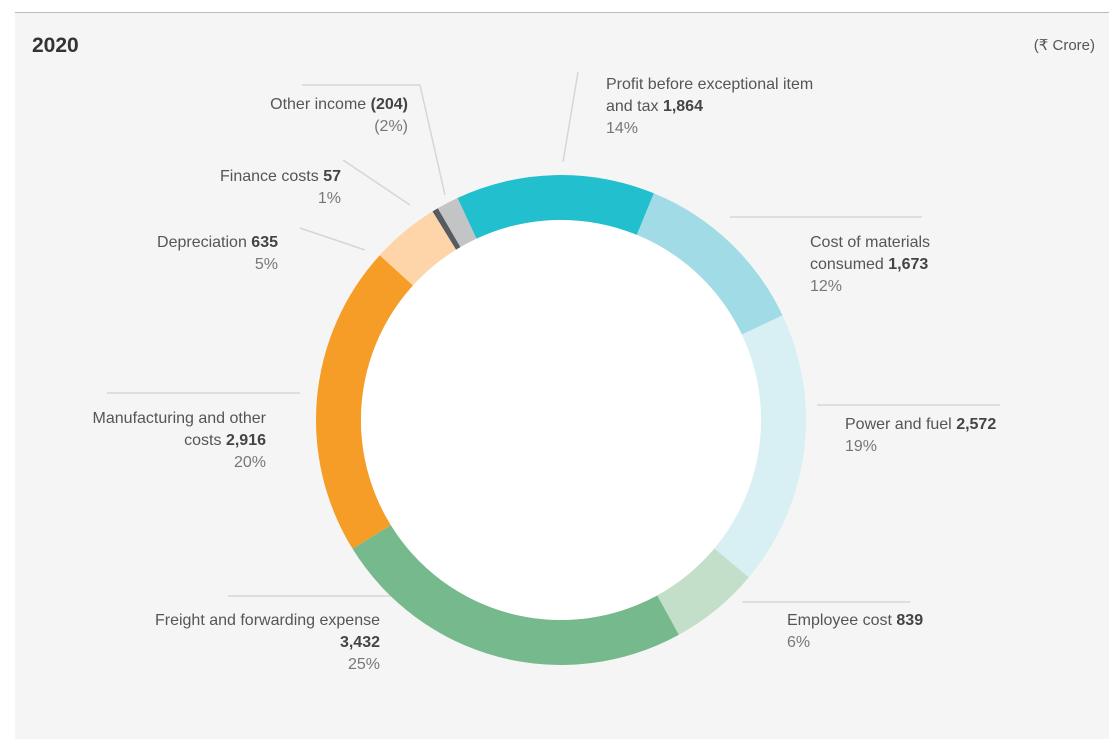  Describe the element at coordinates (249, 462) in the screenshot. I see `percentage-label: 20%` at that location.